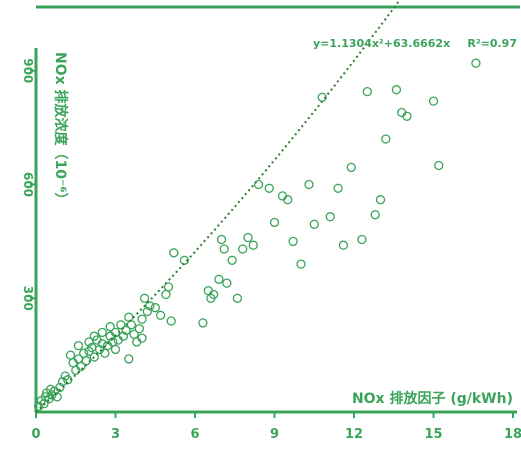  What do you see at coordinates (381, 43) in the screenshot?
I see `regression-equation: y=1.1304x²+63.6662x` at bounding box center [381, 43].